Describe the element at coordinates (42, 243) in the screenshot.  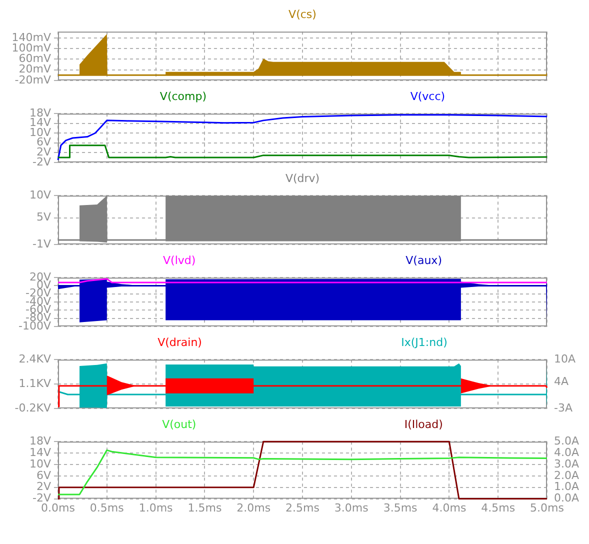
I see `y-tick-label: -1V` at that location.